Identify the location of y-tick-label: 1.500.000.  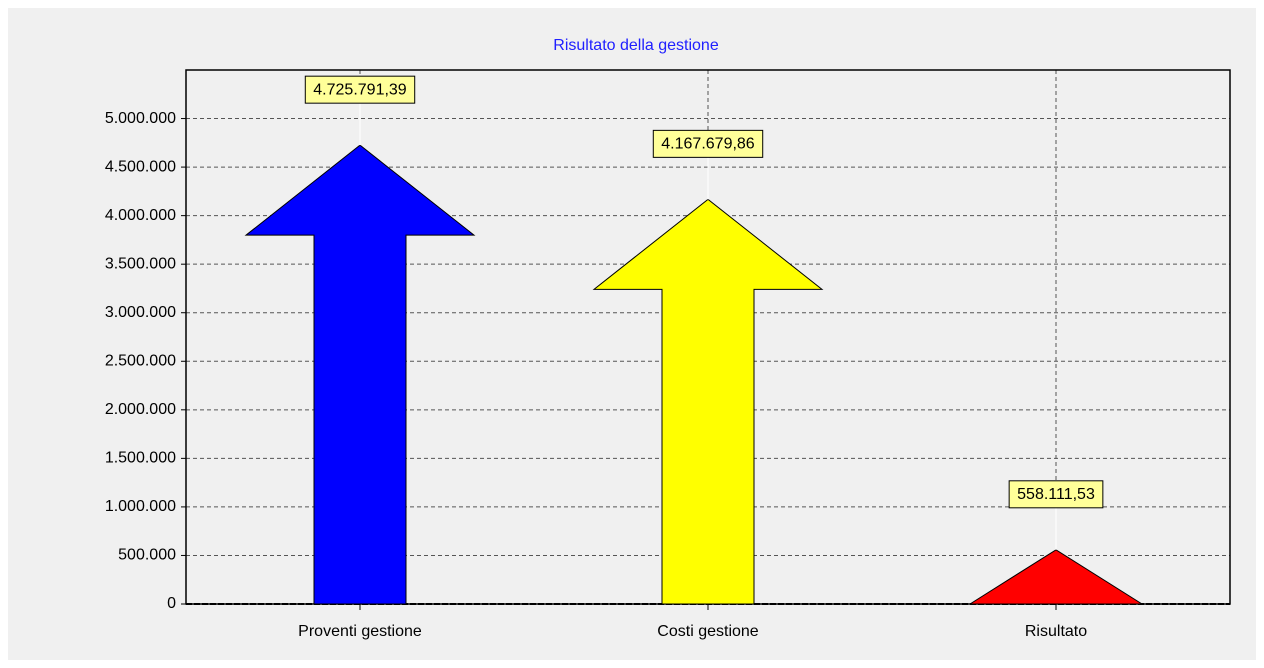
(140, 458).